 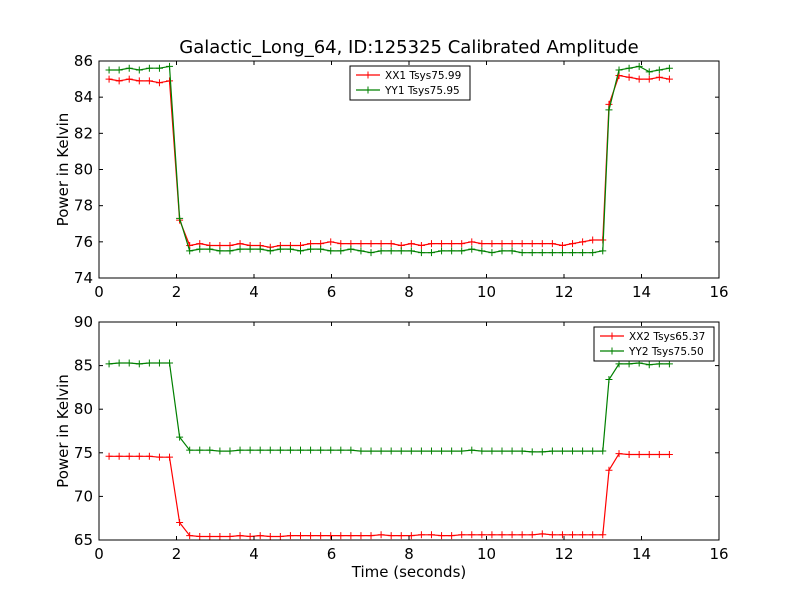 I want to click on y-axis-label: Power in Kelvin, so click(x=63, y=170).